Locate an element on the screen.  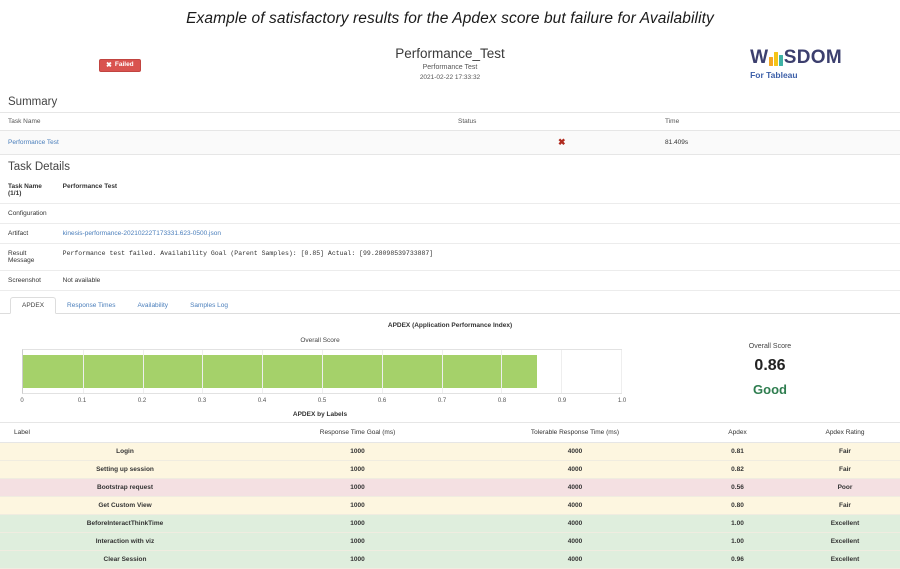
apdex-cell-label: Get Custom View is located at coordinates (125, 505).